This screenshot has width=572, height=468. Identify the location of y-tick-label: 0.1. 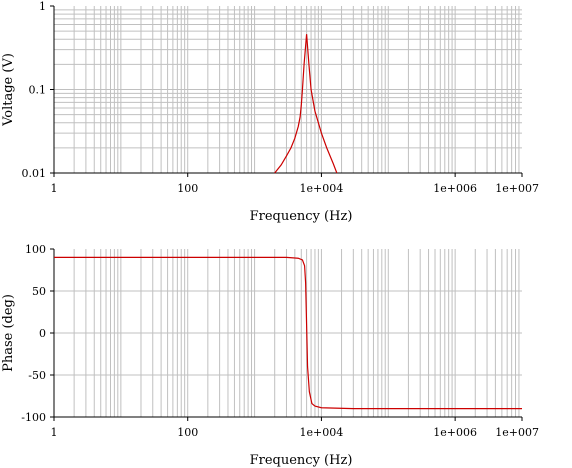
(38, 90).